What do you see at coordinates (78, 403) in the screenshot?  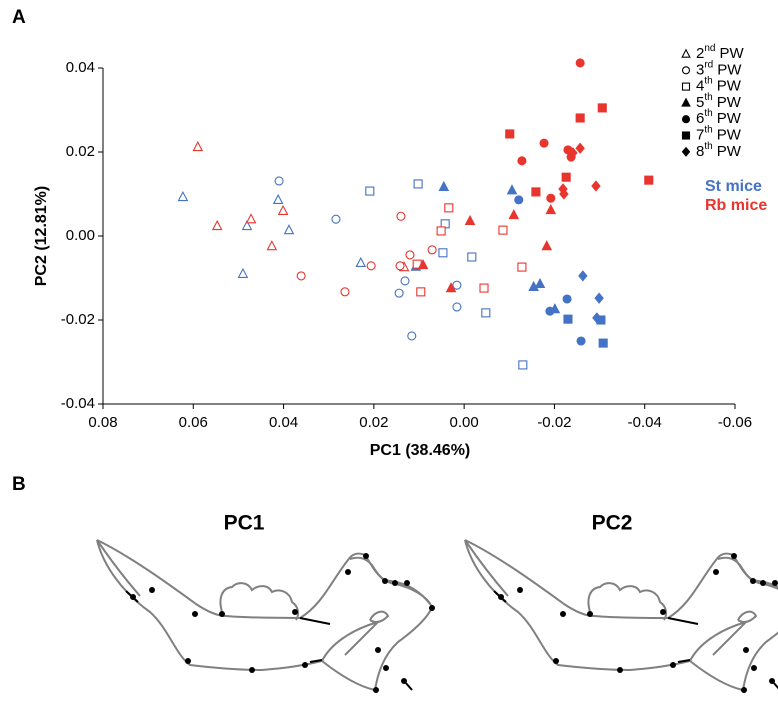 I see `y-tick-label: -0.04` at bounding box center [78, 403].